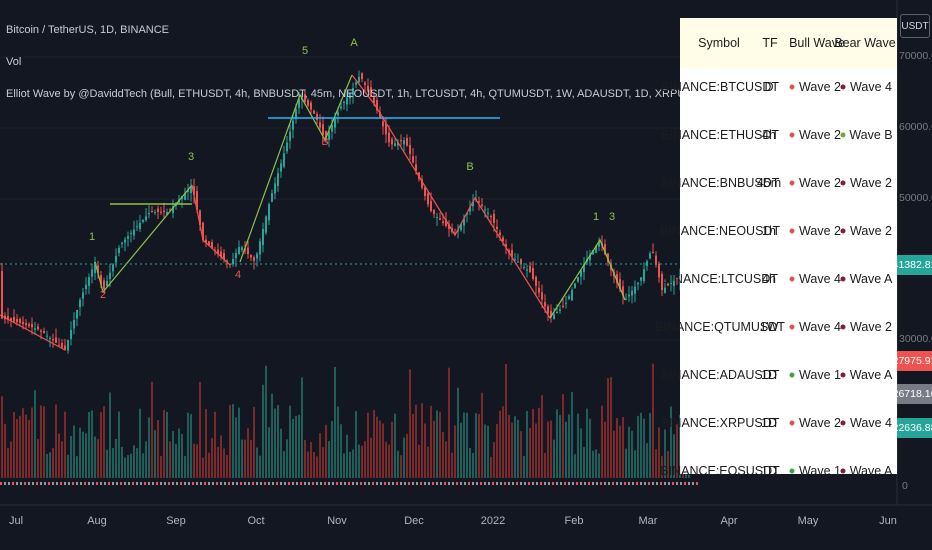 This screenshot has width=932, height=550. What do you see at coordinates (16, 521) in the screenshot?
I see `time-axis-label: Jul` at bounding box center [16, 521].